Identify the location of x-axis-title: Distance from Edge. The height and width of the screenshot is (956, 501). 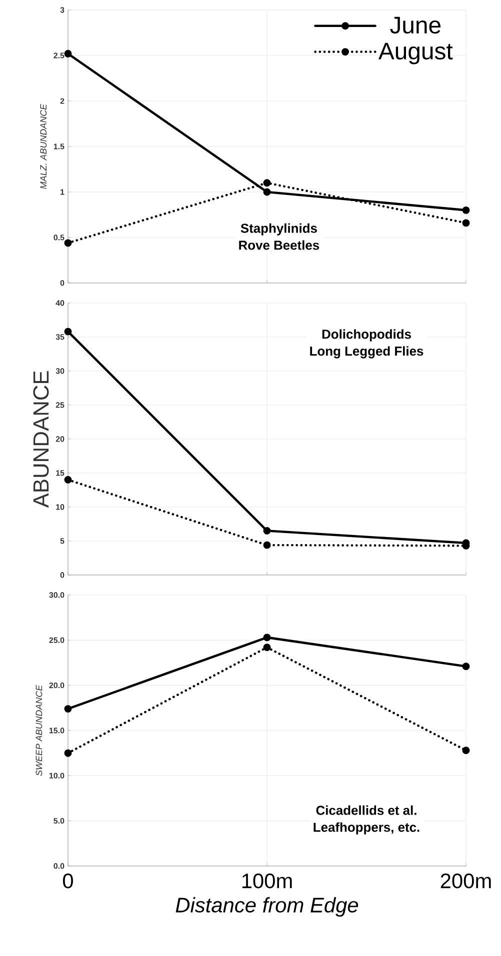
(267, 907).